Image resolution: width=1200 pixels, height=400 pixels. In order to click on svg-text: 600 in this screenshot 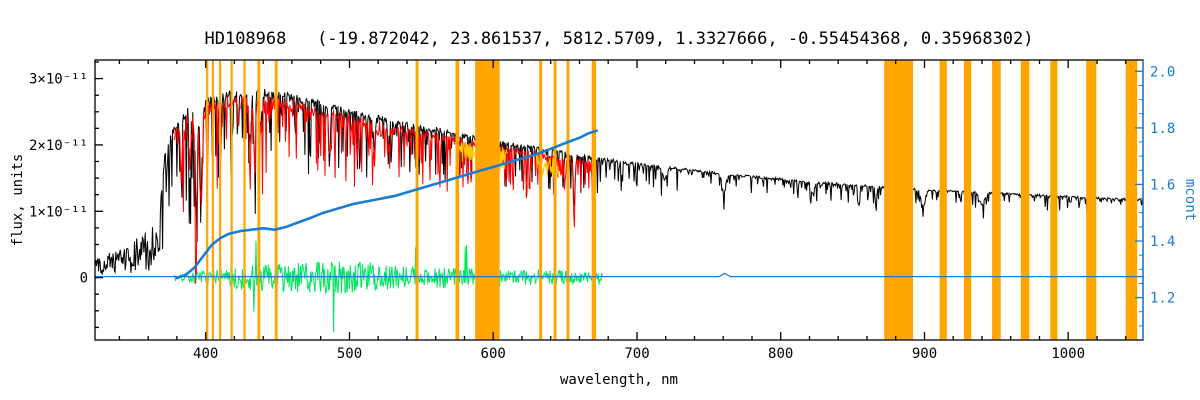, I will do `click(493, 354)`.